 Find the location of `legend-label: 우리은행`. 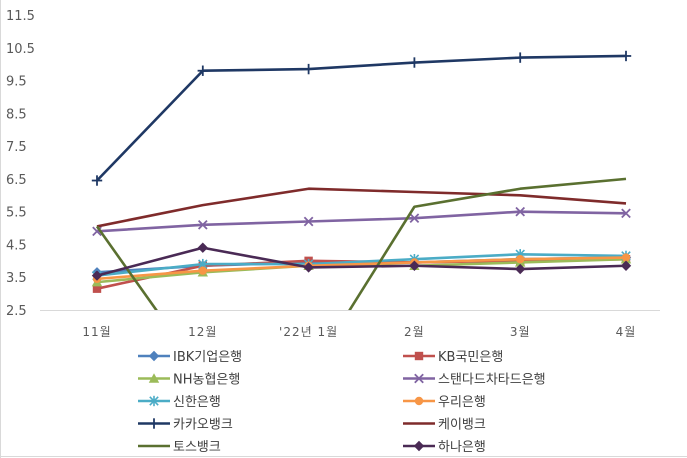

legend-label: 우리은행 is located at coordinates (462, 402).